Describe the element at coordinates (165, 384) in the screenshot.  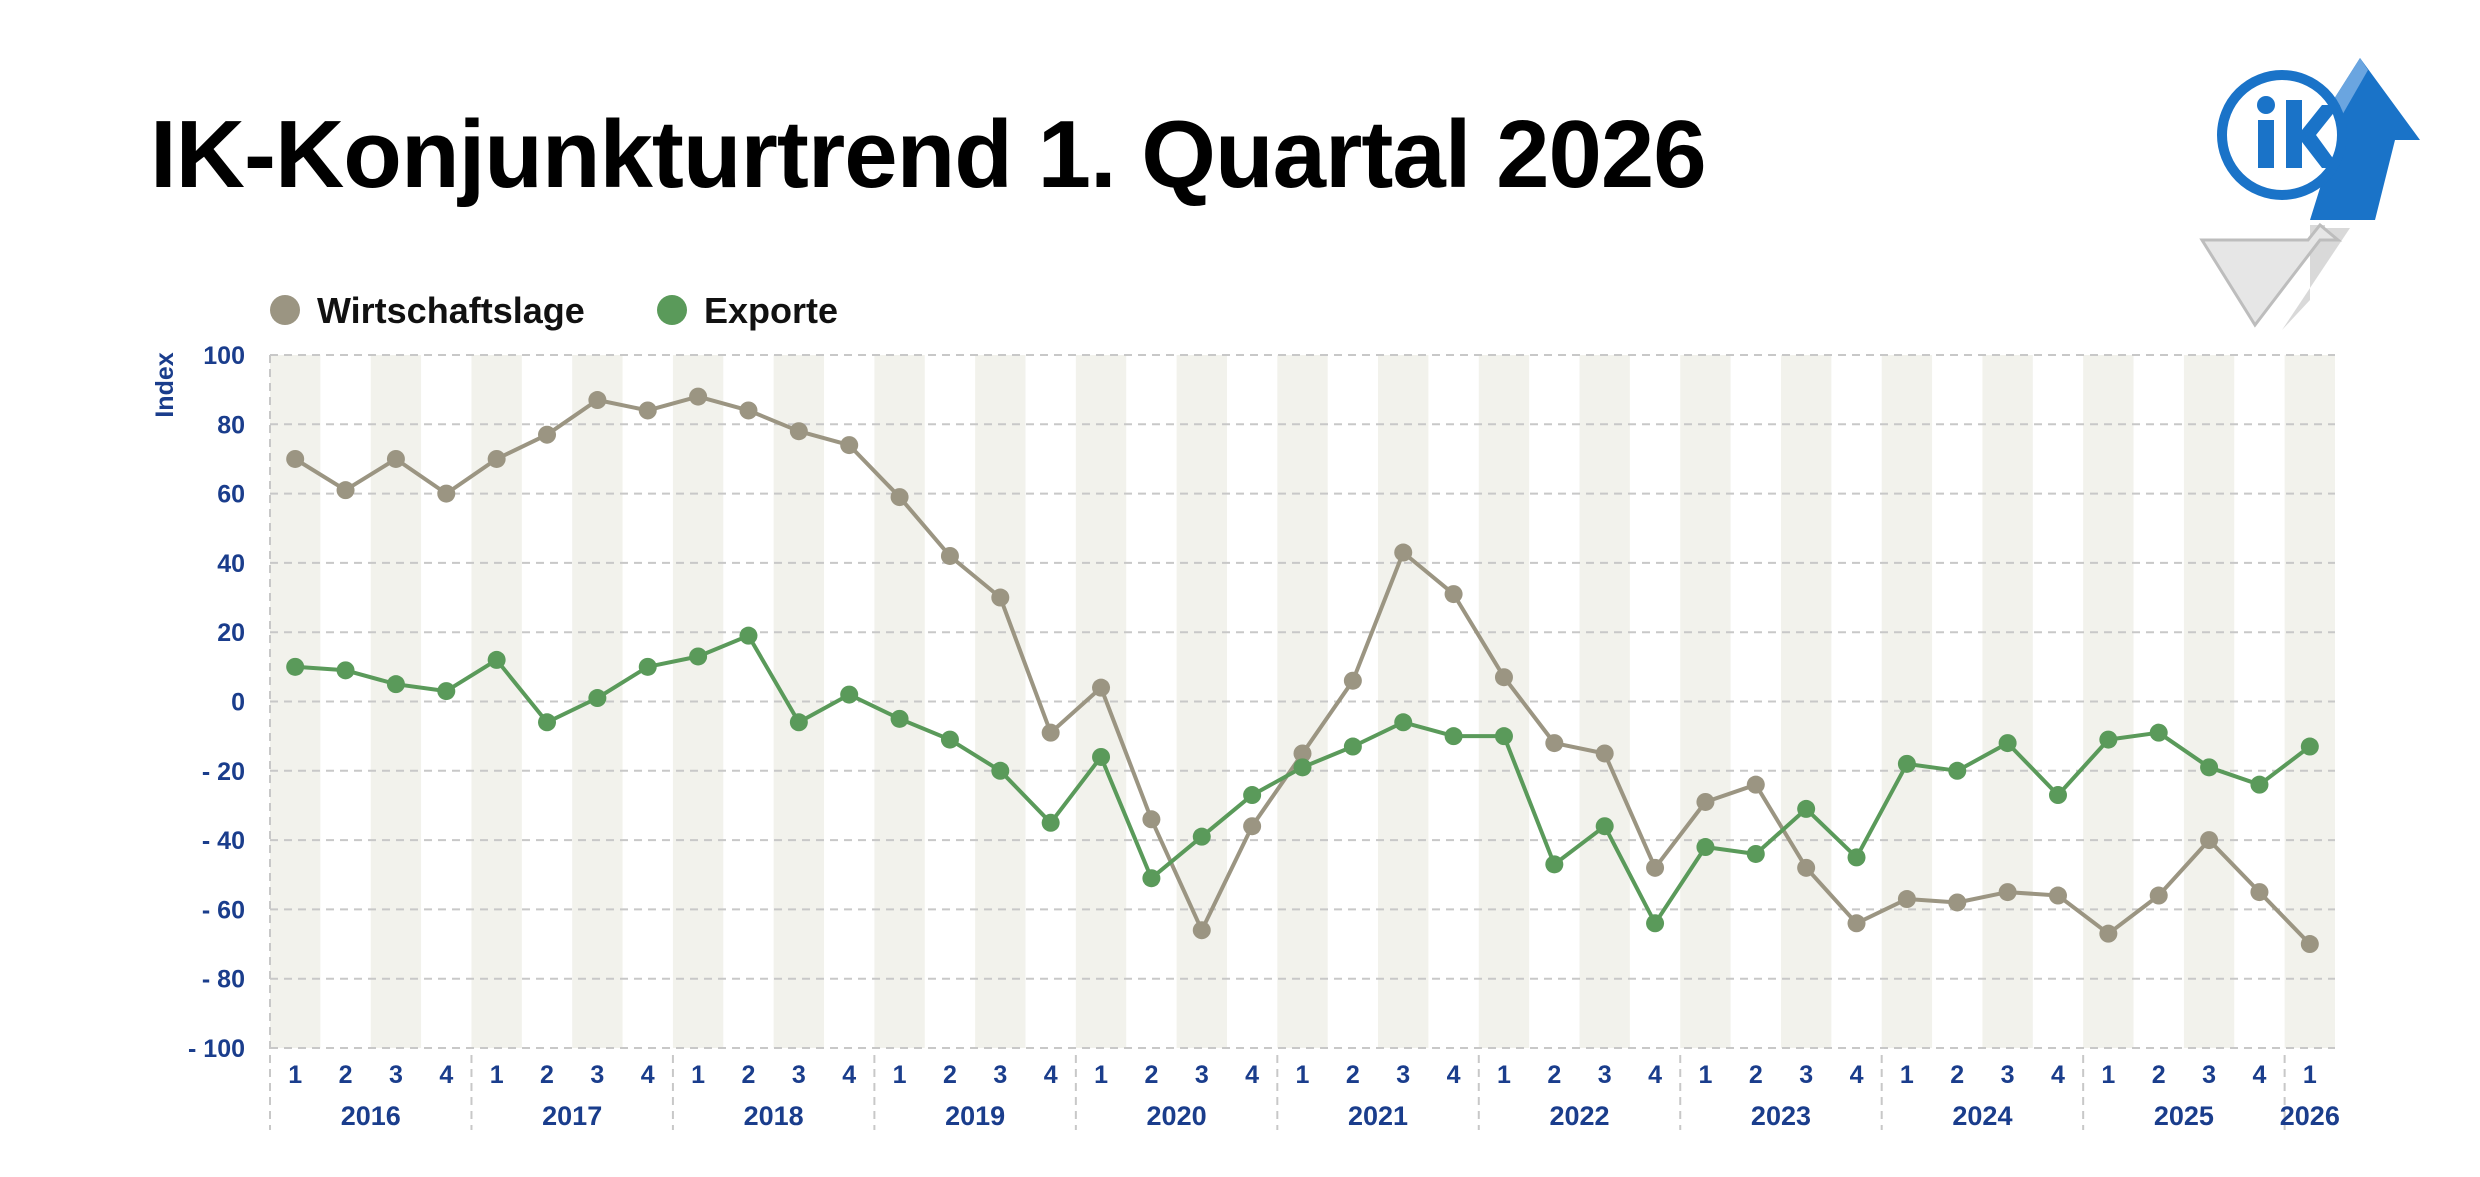
I see `y-axis-label: Index` at that location.